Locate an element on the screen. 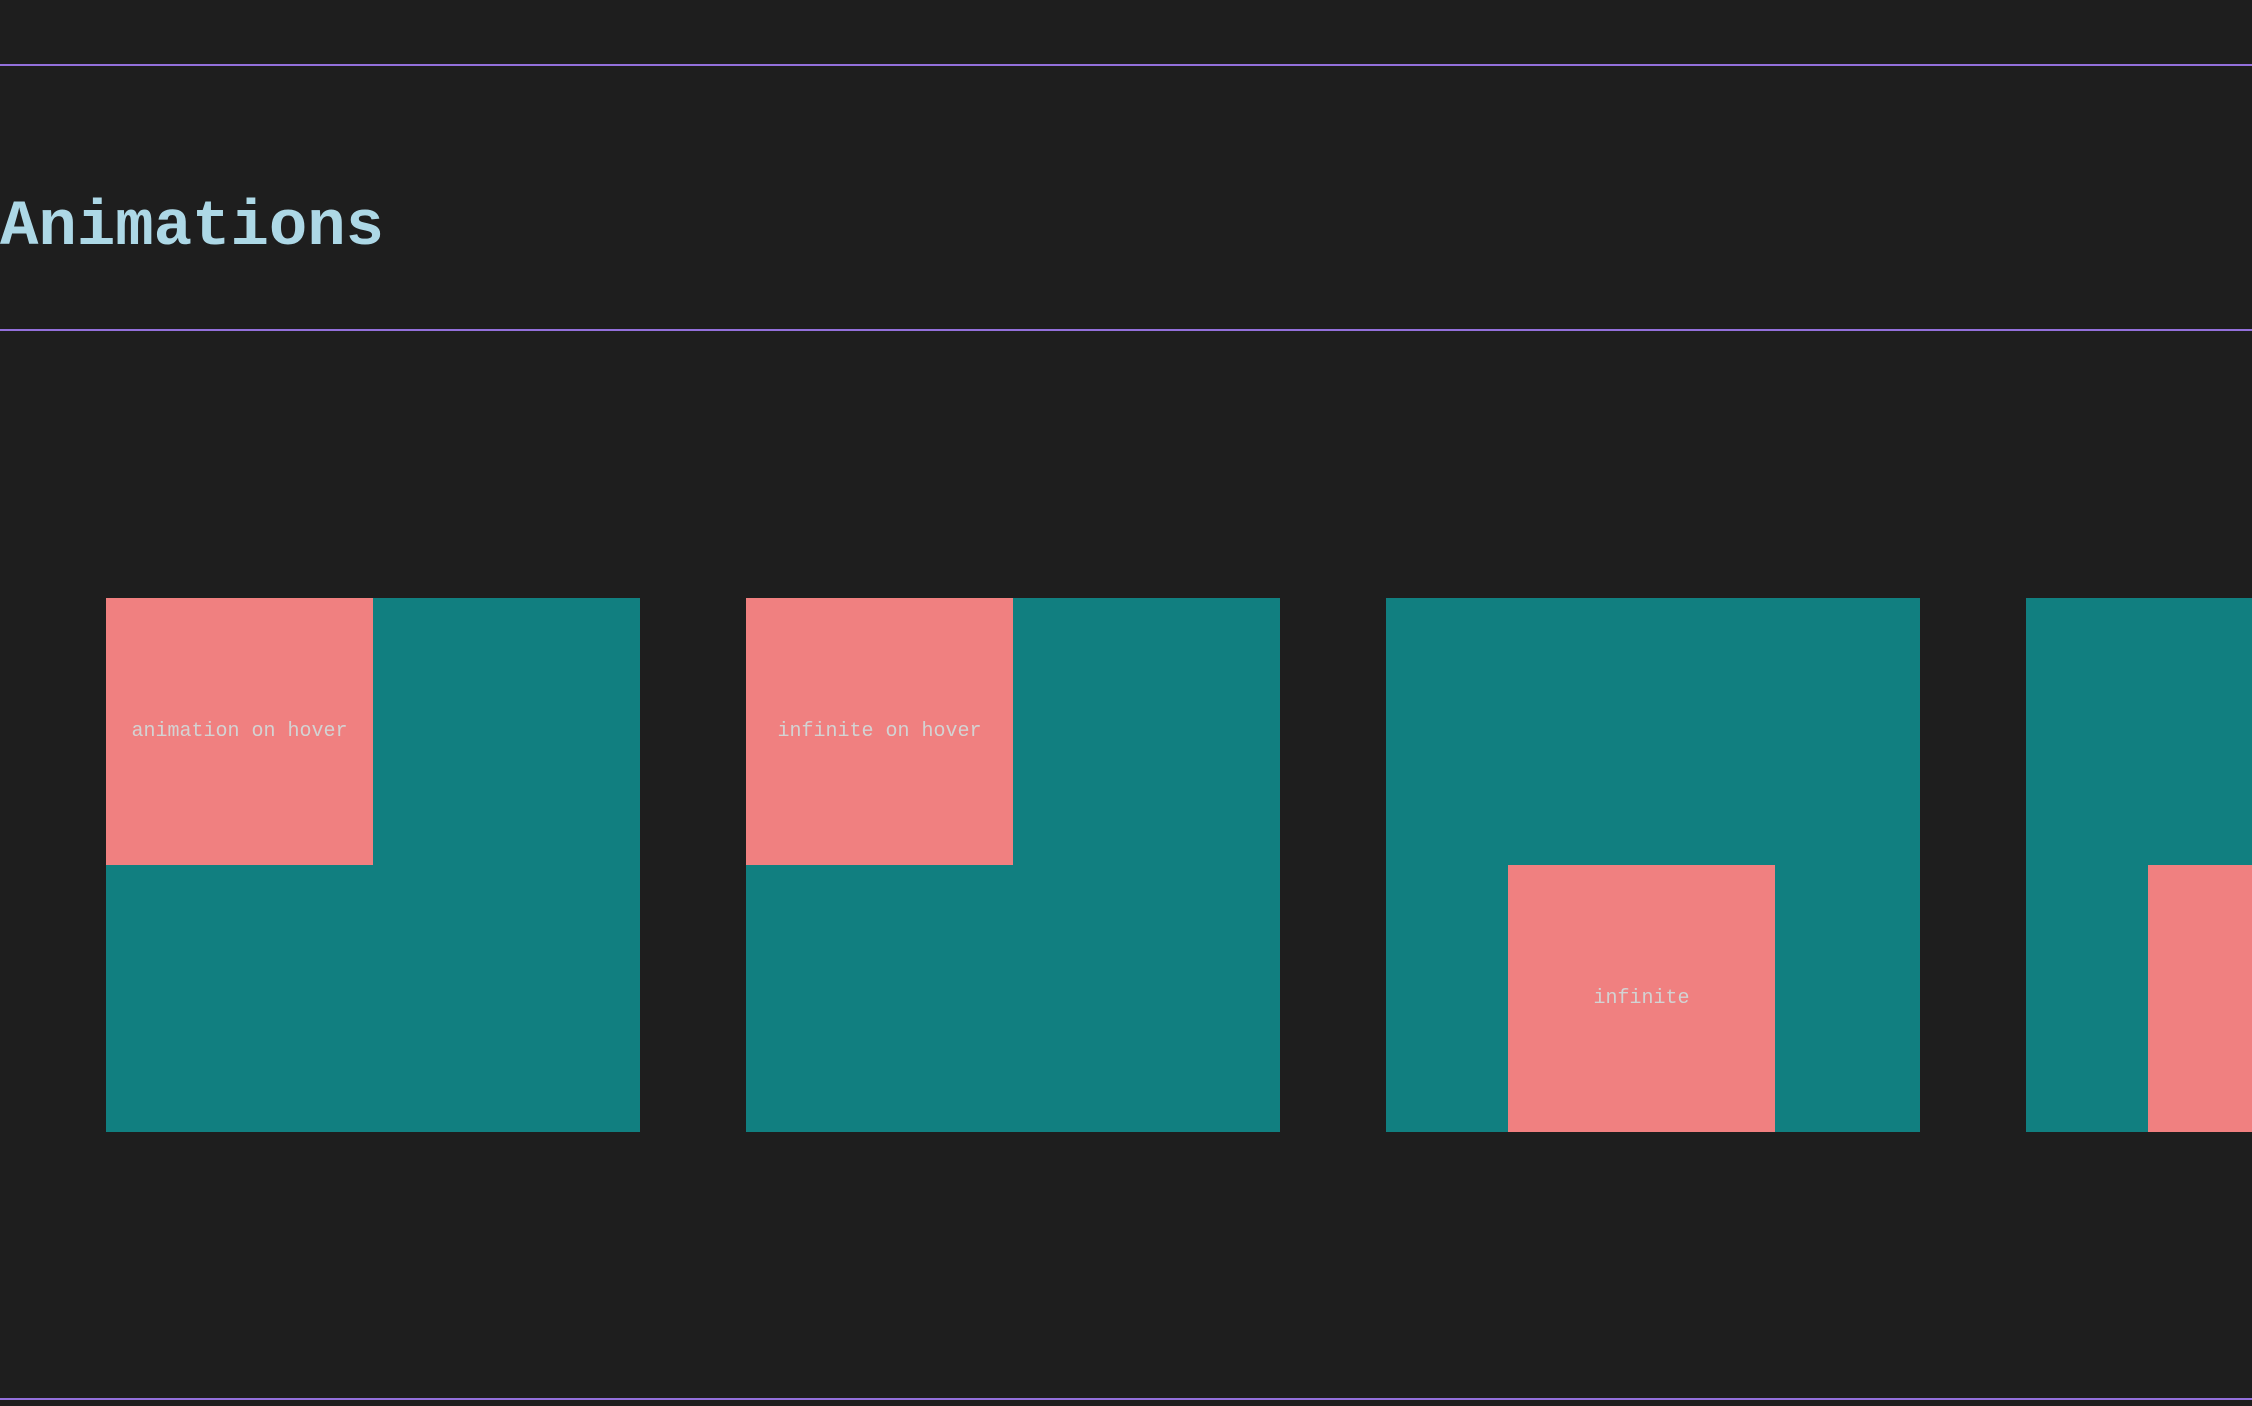 Image resolution: width=2252 pixels, height=1406 pixels. animated-square: animation on hover is located at coordinates (239, 731).